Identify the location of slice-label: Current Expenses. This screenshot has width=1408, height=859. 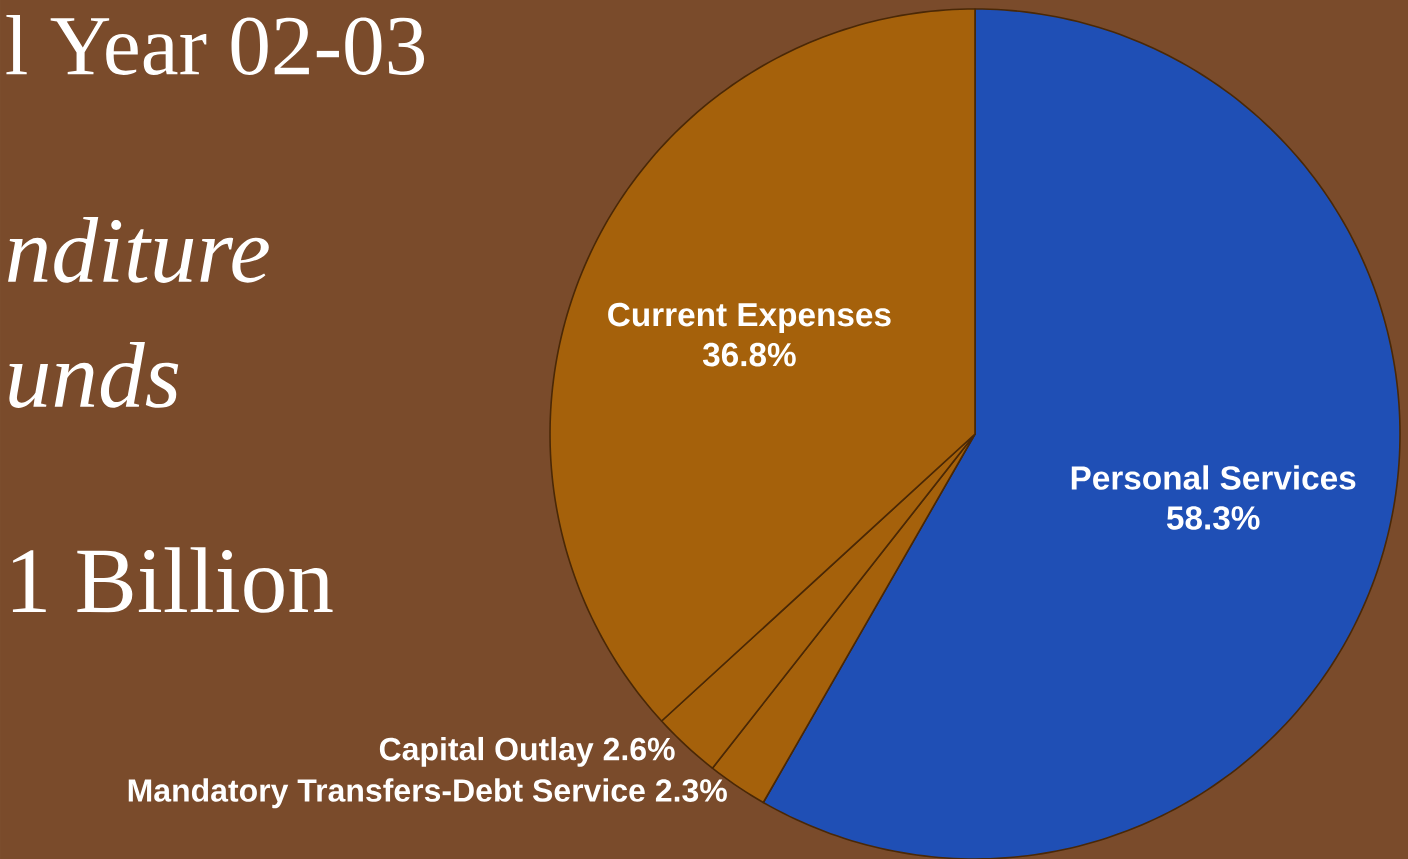
(749, 318).